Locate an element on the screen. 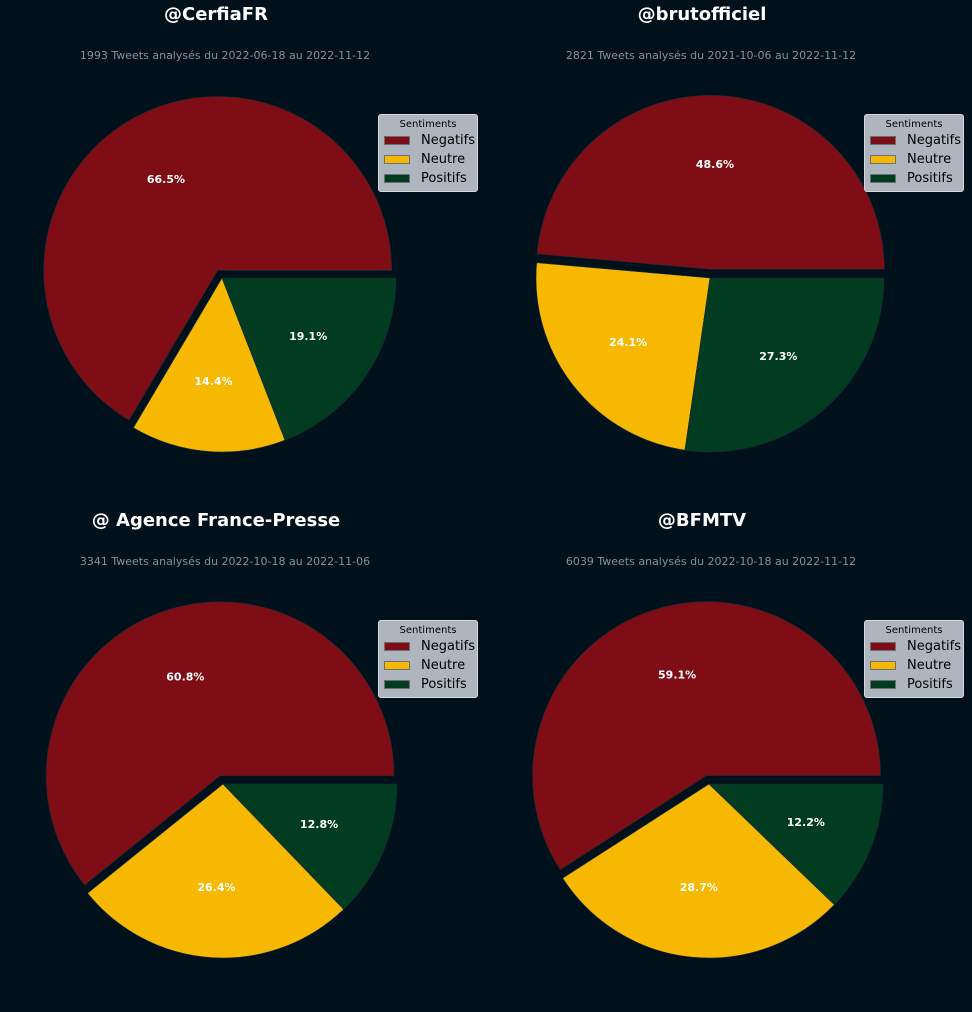 This screenshot has width=972, height=1012. pie-label-neutre: 28.7% is located at coordinates (699, 887).